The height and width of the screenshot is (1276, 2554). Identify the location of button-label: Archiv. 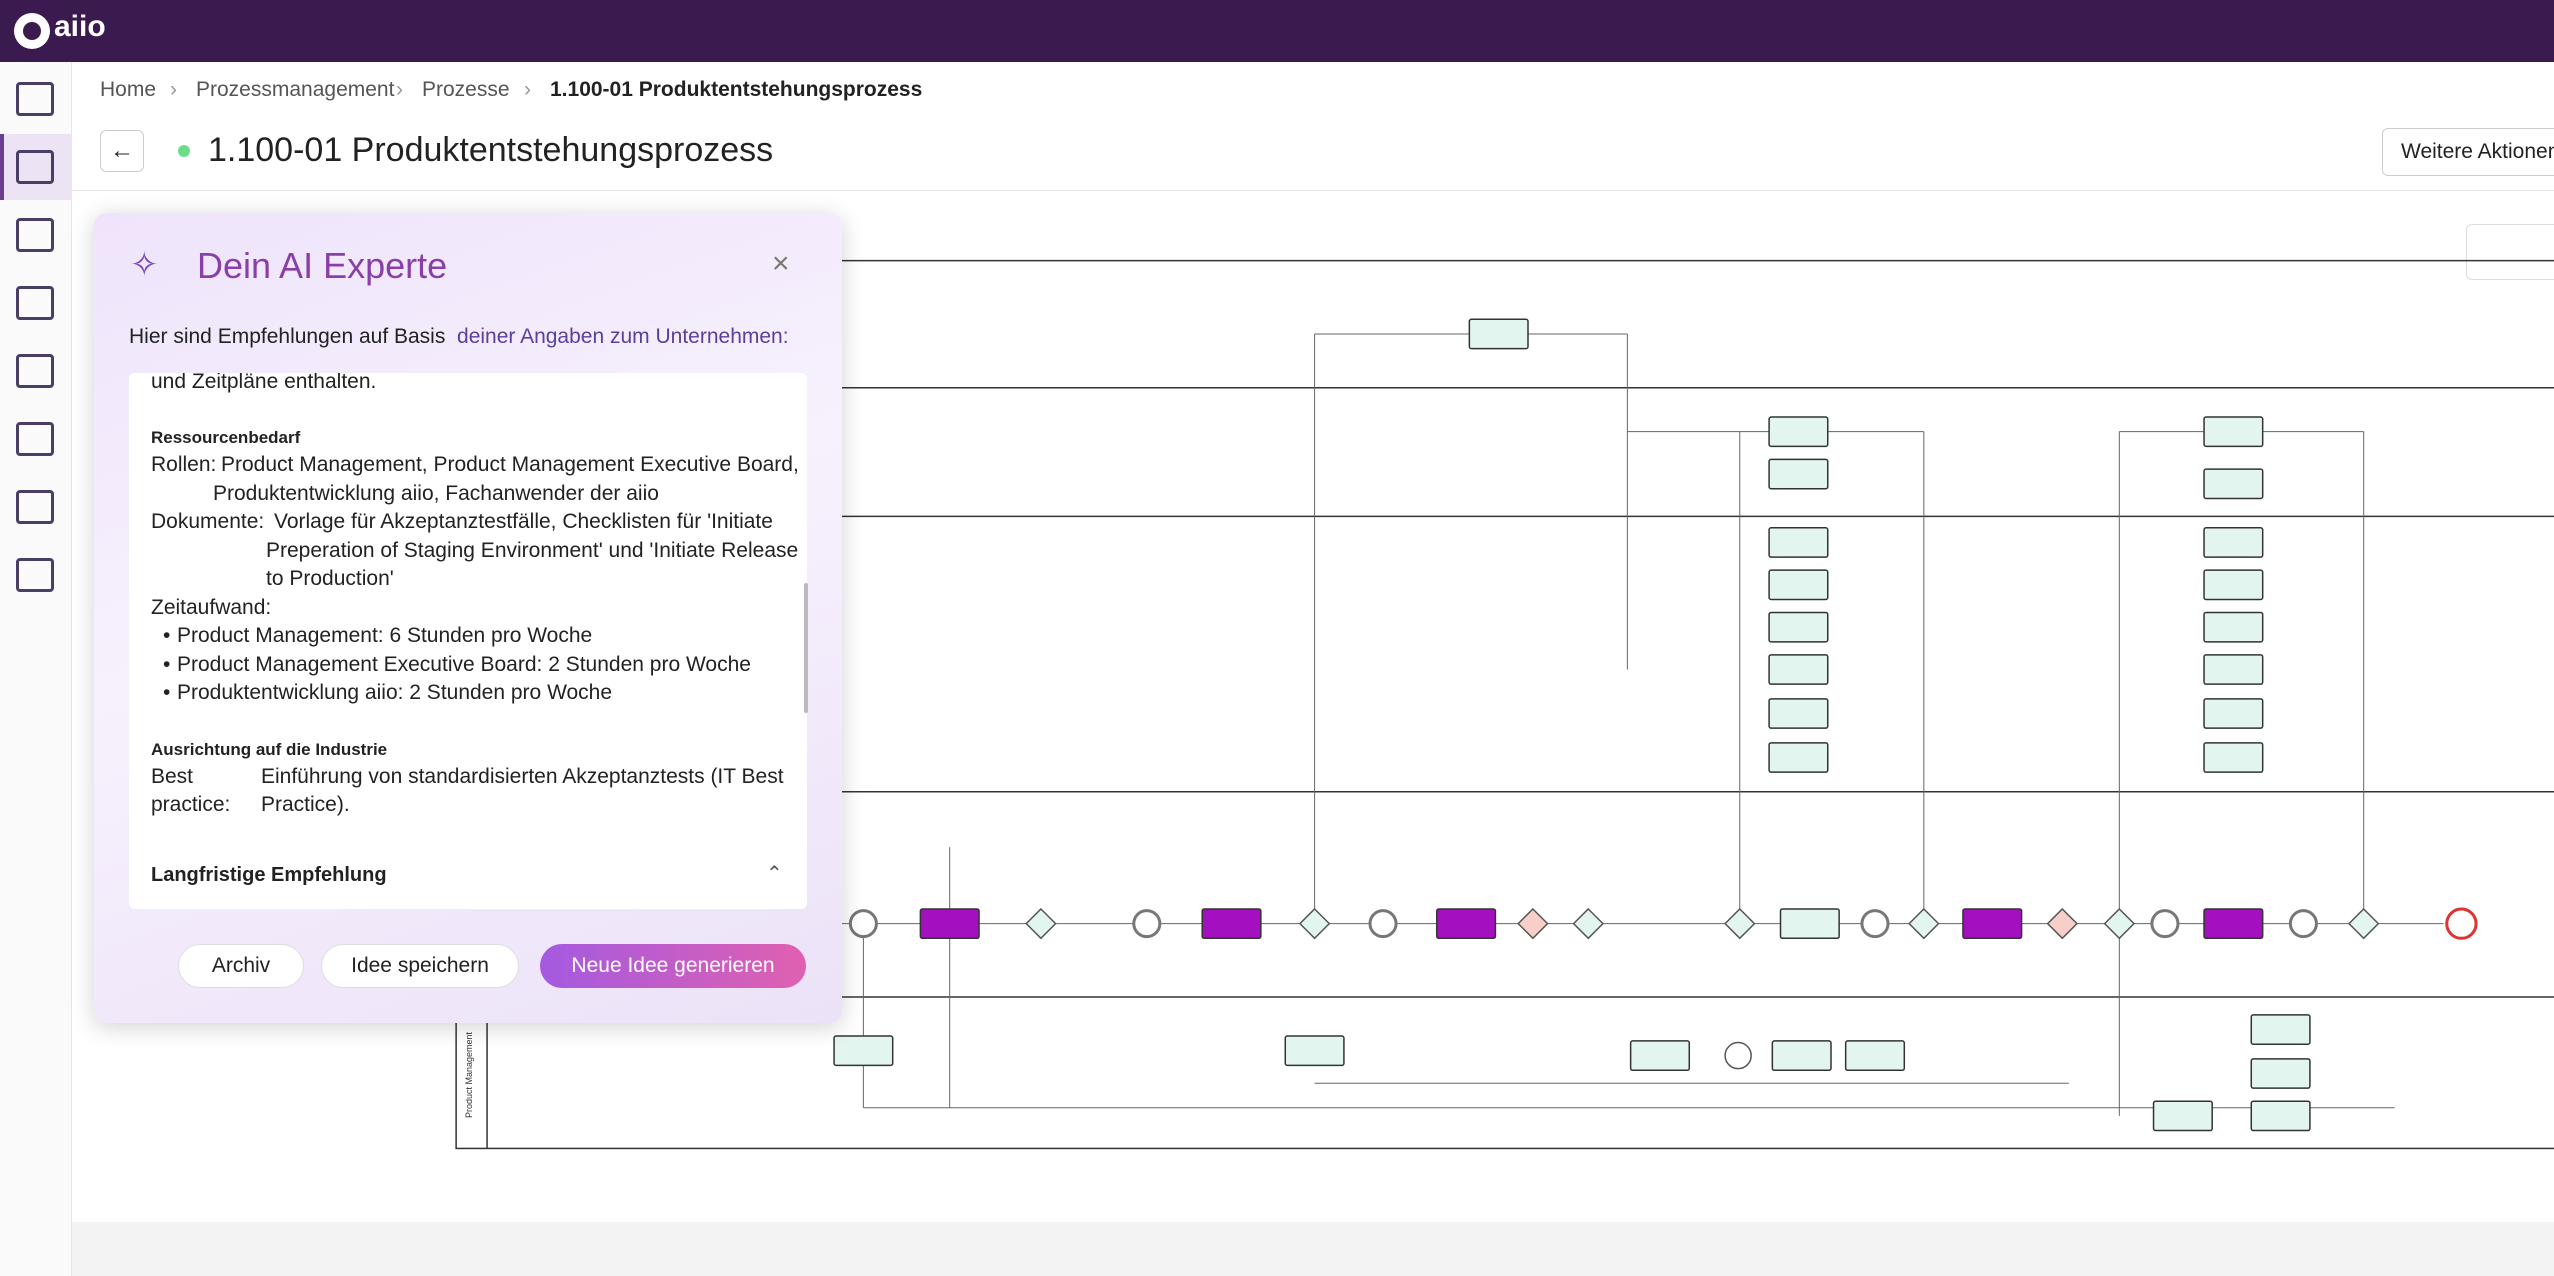
(241, 965).